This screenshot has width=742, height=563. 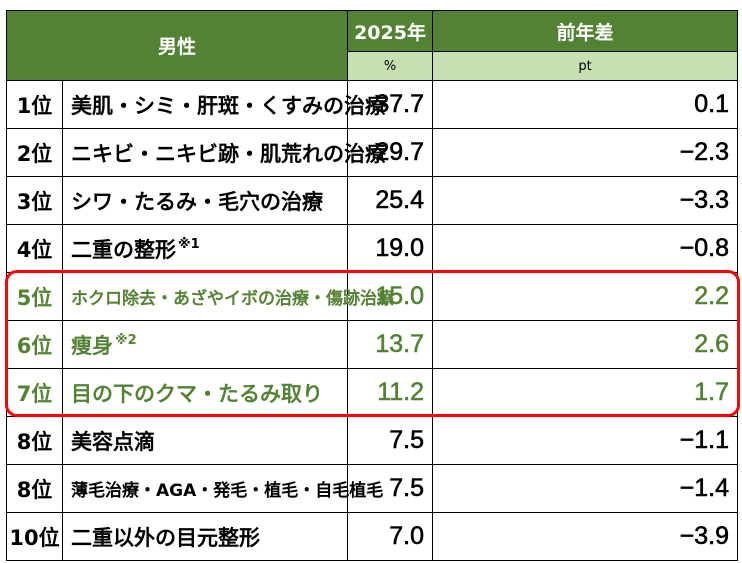 I want to click on value-2025: 15.0, so click(x=390, y=296).